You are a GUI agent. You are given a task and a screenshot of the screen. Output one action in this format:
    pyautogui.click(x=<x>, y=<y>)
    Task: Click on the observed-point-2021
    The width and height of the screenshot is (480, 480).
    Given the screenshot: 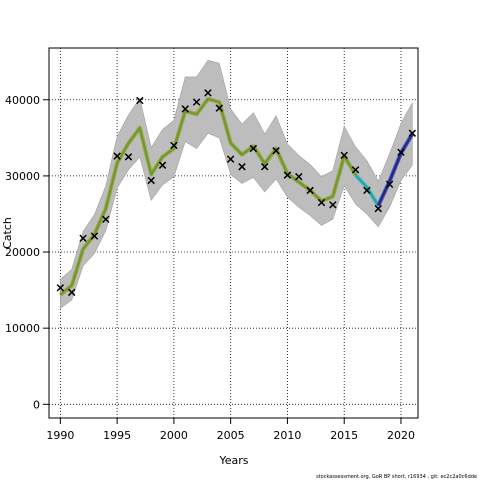 What is the action you would take?
    pyautogui.click(x=412, y=133)
    